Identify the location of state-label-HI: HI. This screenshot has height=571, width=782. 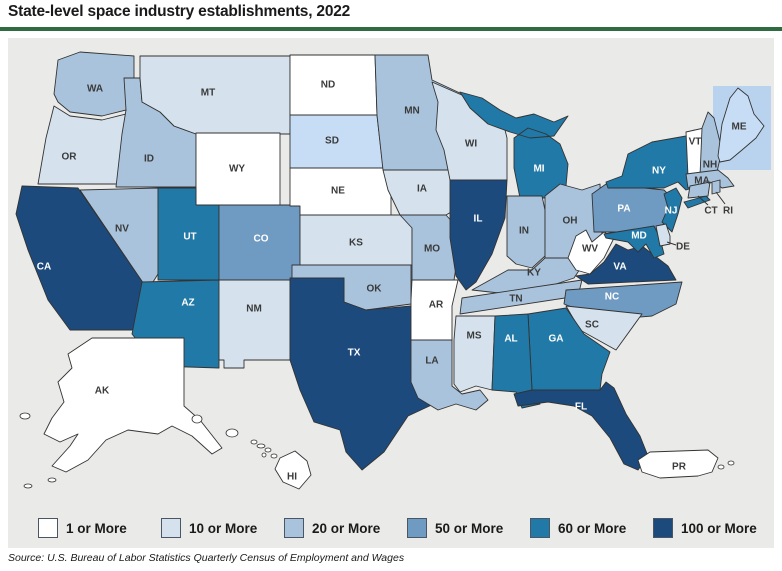
(292, 477).